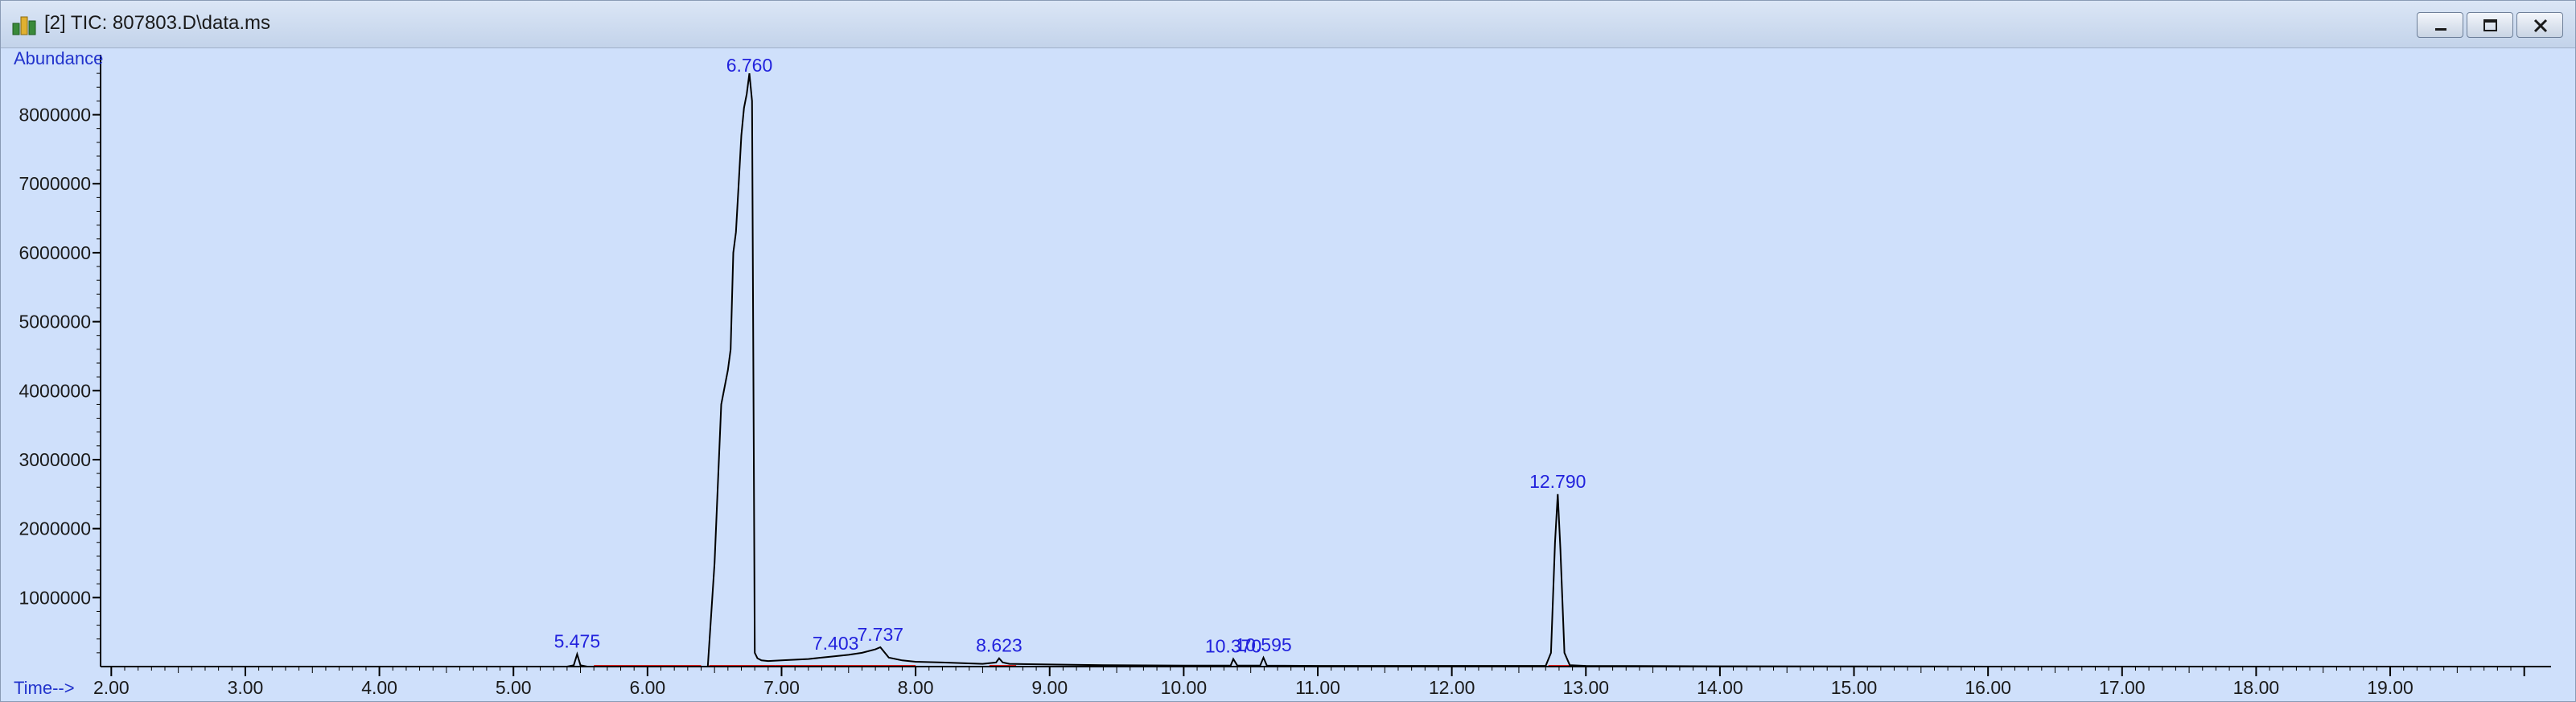 The width and height of the screenshot is (2576, 702). I want to click on y-tick-label: 3000000, so click(55, 460).